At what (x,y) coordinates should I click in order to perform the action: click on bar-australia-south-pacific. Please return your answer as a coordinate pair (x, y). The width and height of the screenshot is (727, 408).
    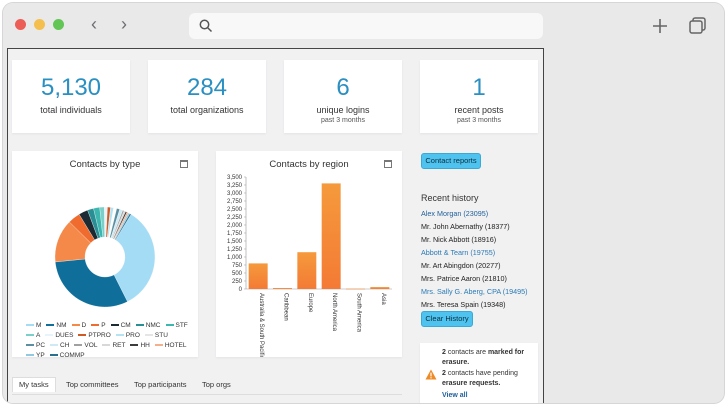
    Looking at the image, I should click on (258, 276).